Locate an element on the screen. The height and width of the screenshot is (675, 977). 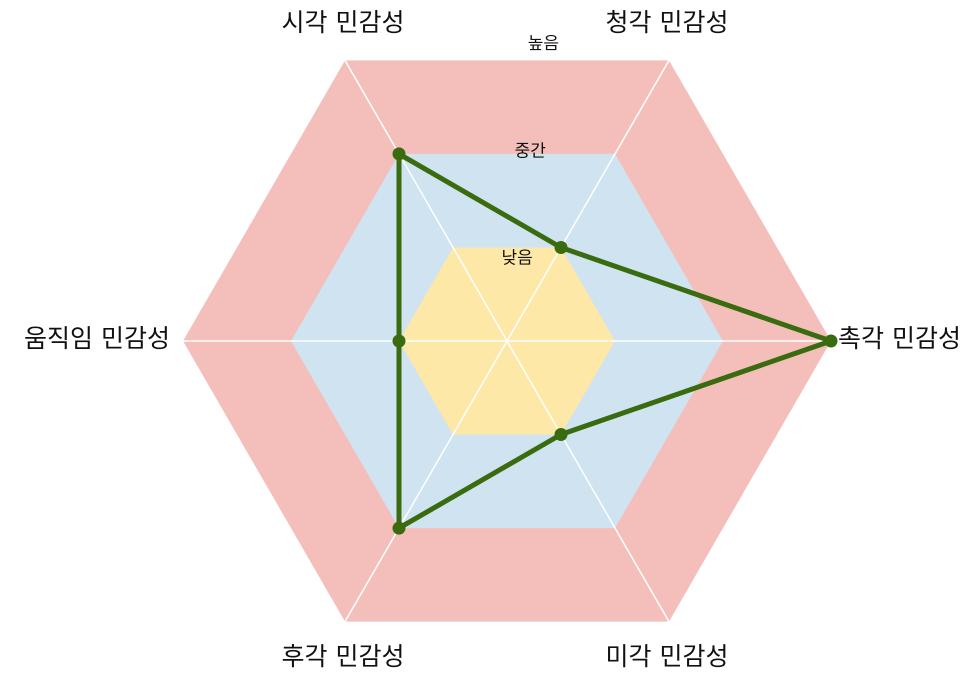
axis-label: 움직임 민감성 is located at coordinates (97, 338).